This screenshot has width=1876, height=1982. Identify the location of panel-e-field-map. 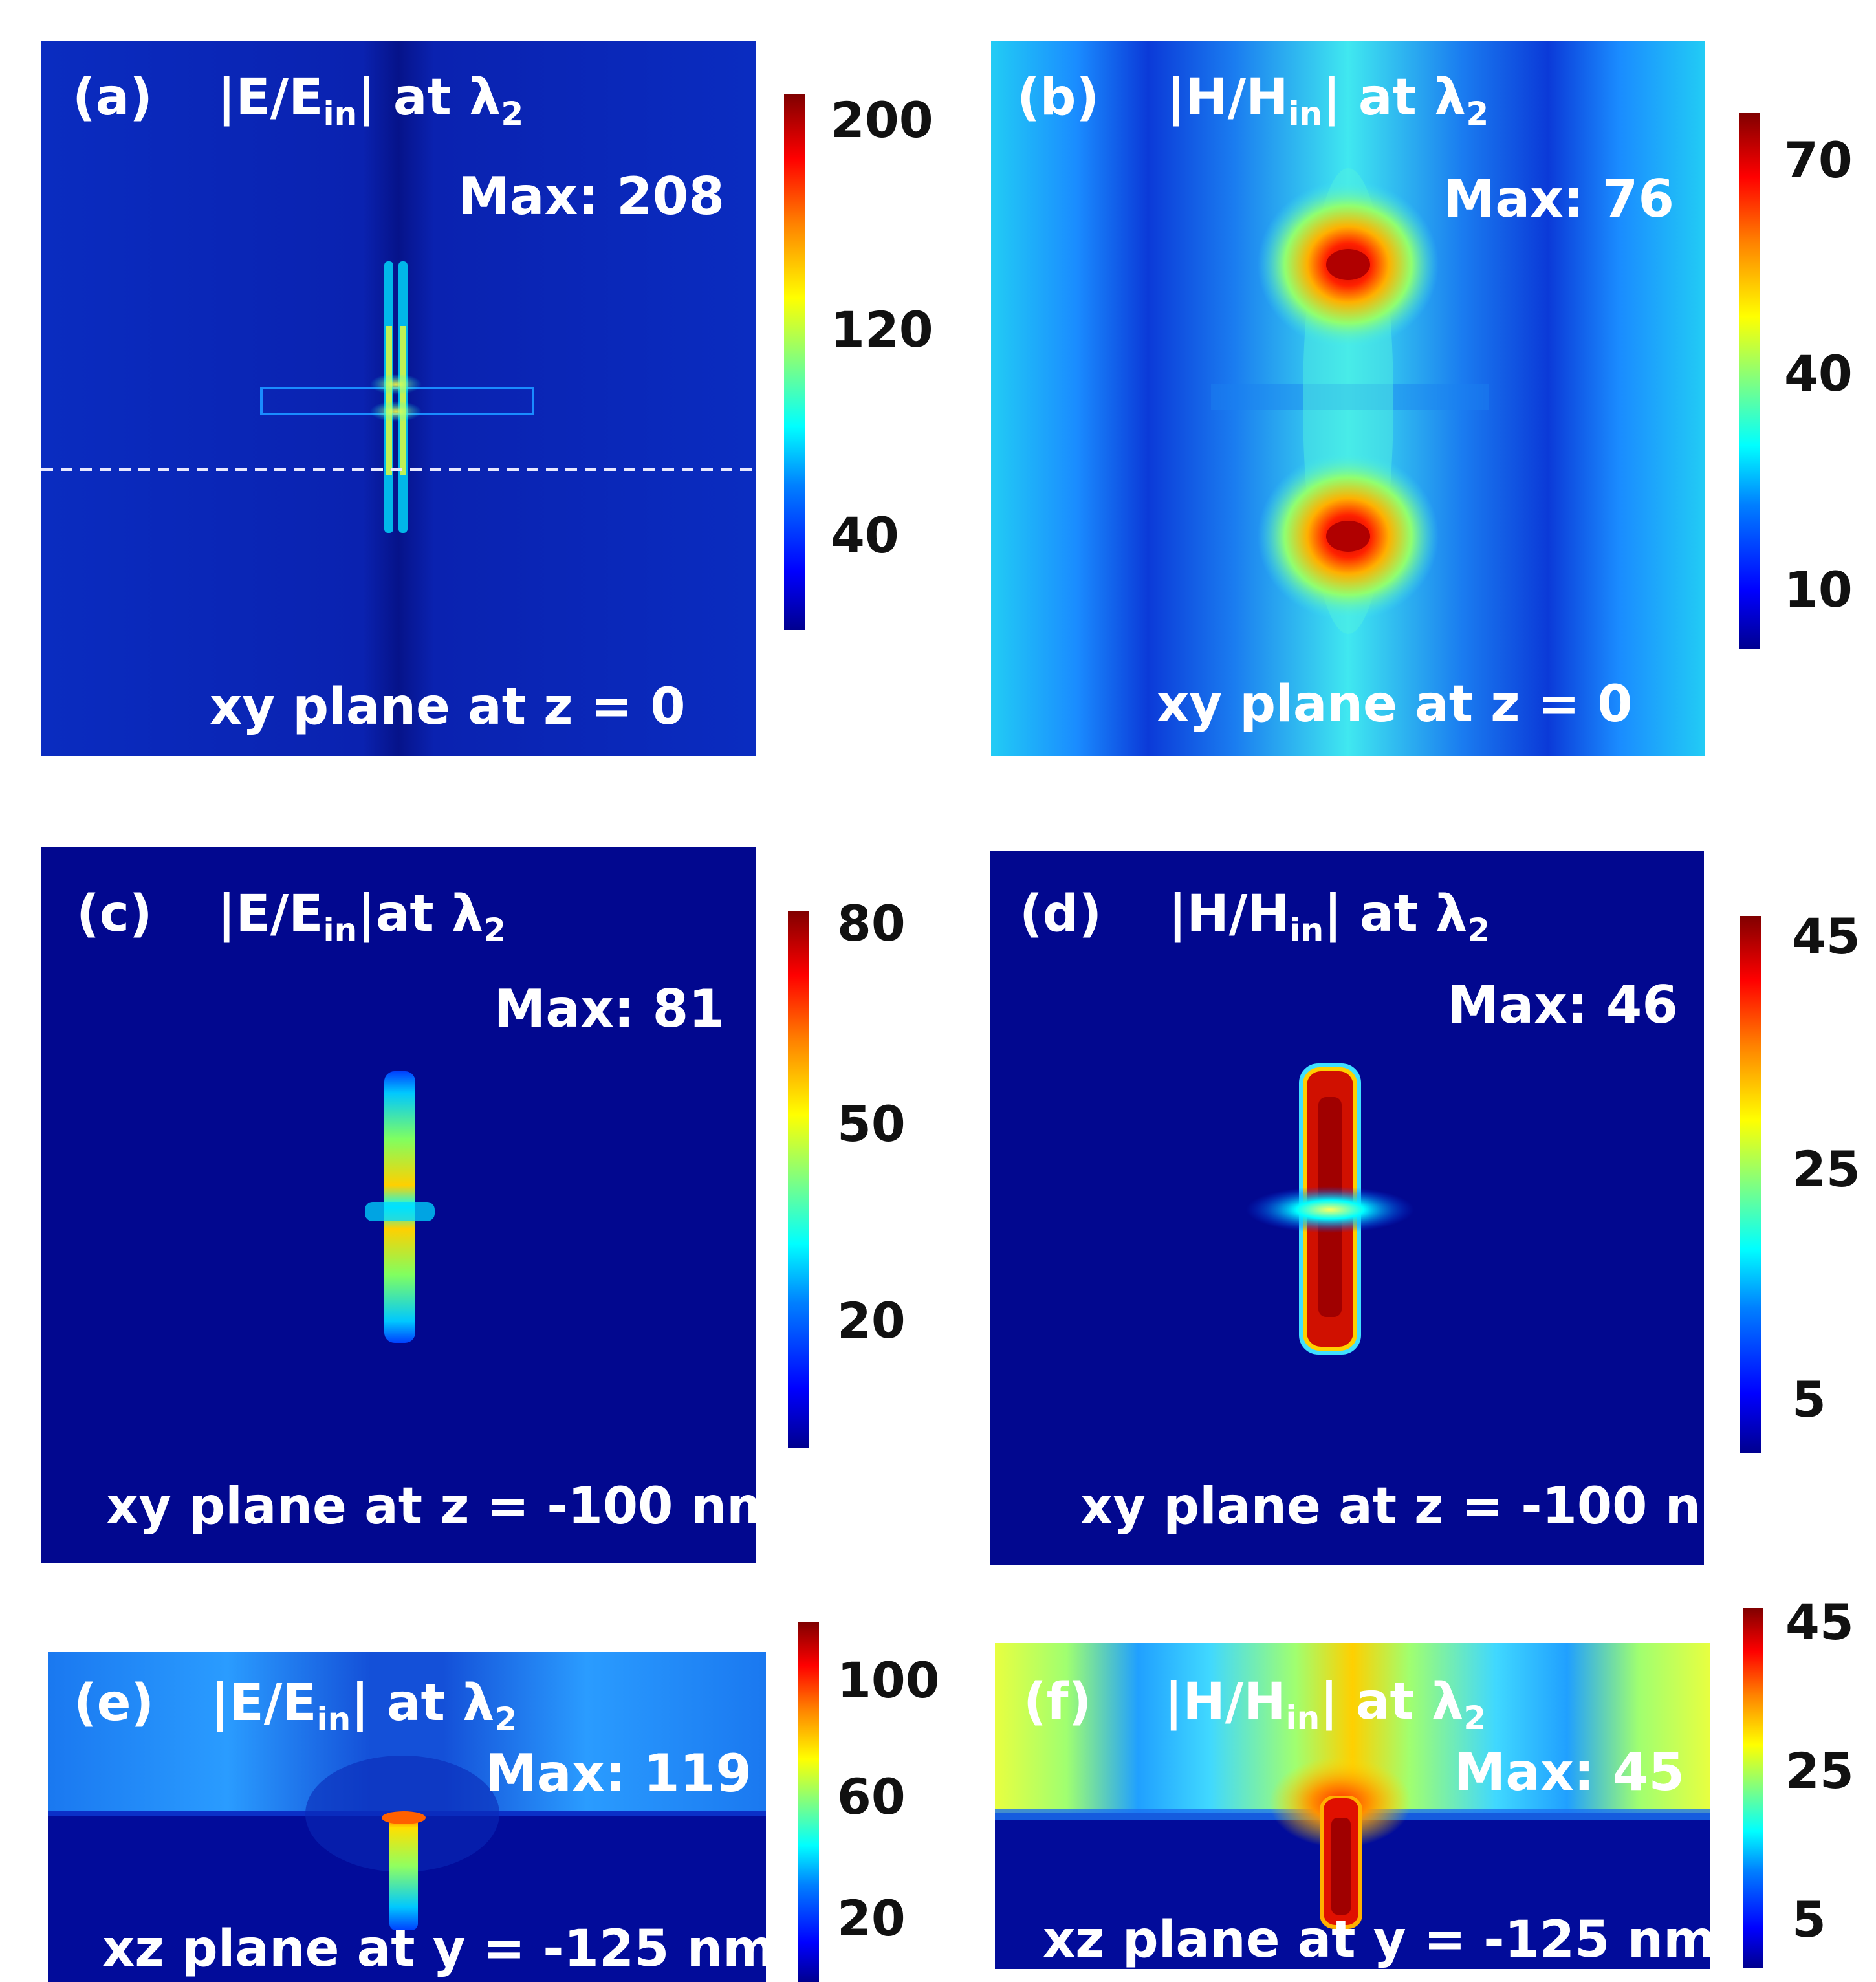
(407, 1817).